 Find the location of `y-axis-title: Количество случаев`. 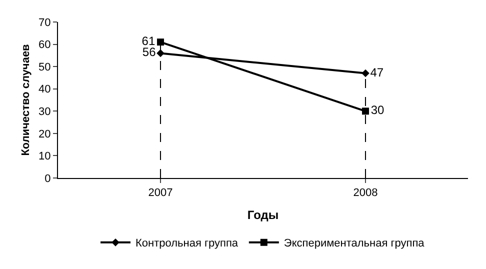

y-axis-title: Количество случаев is located at coordinates (26, 100).